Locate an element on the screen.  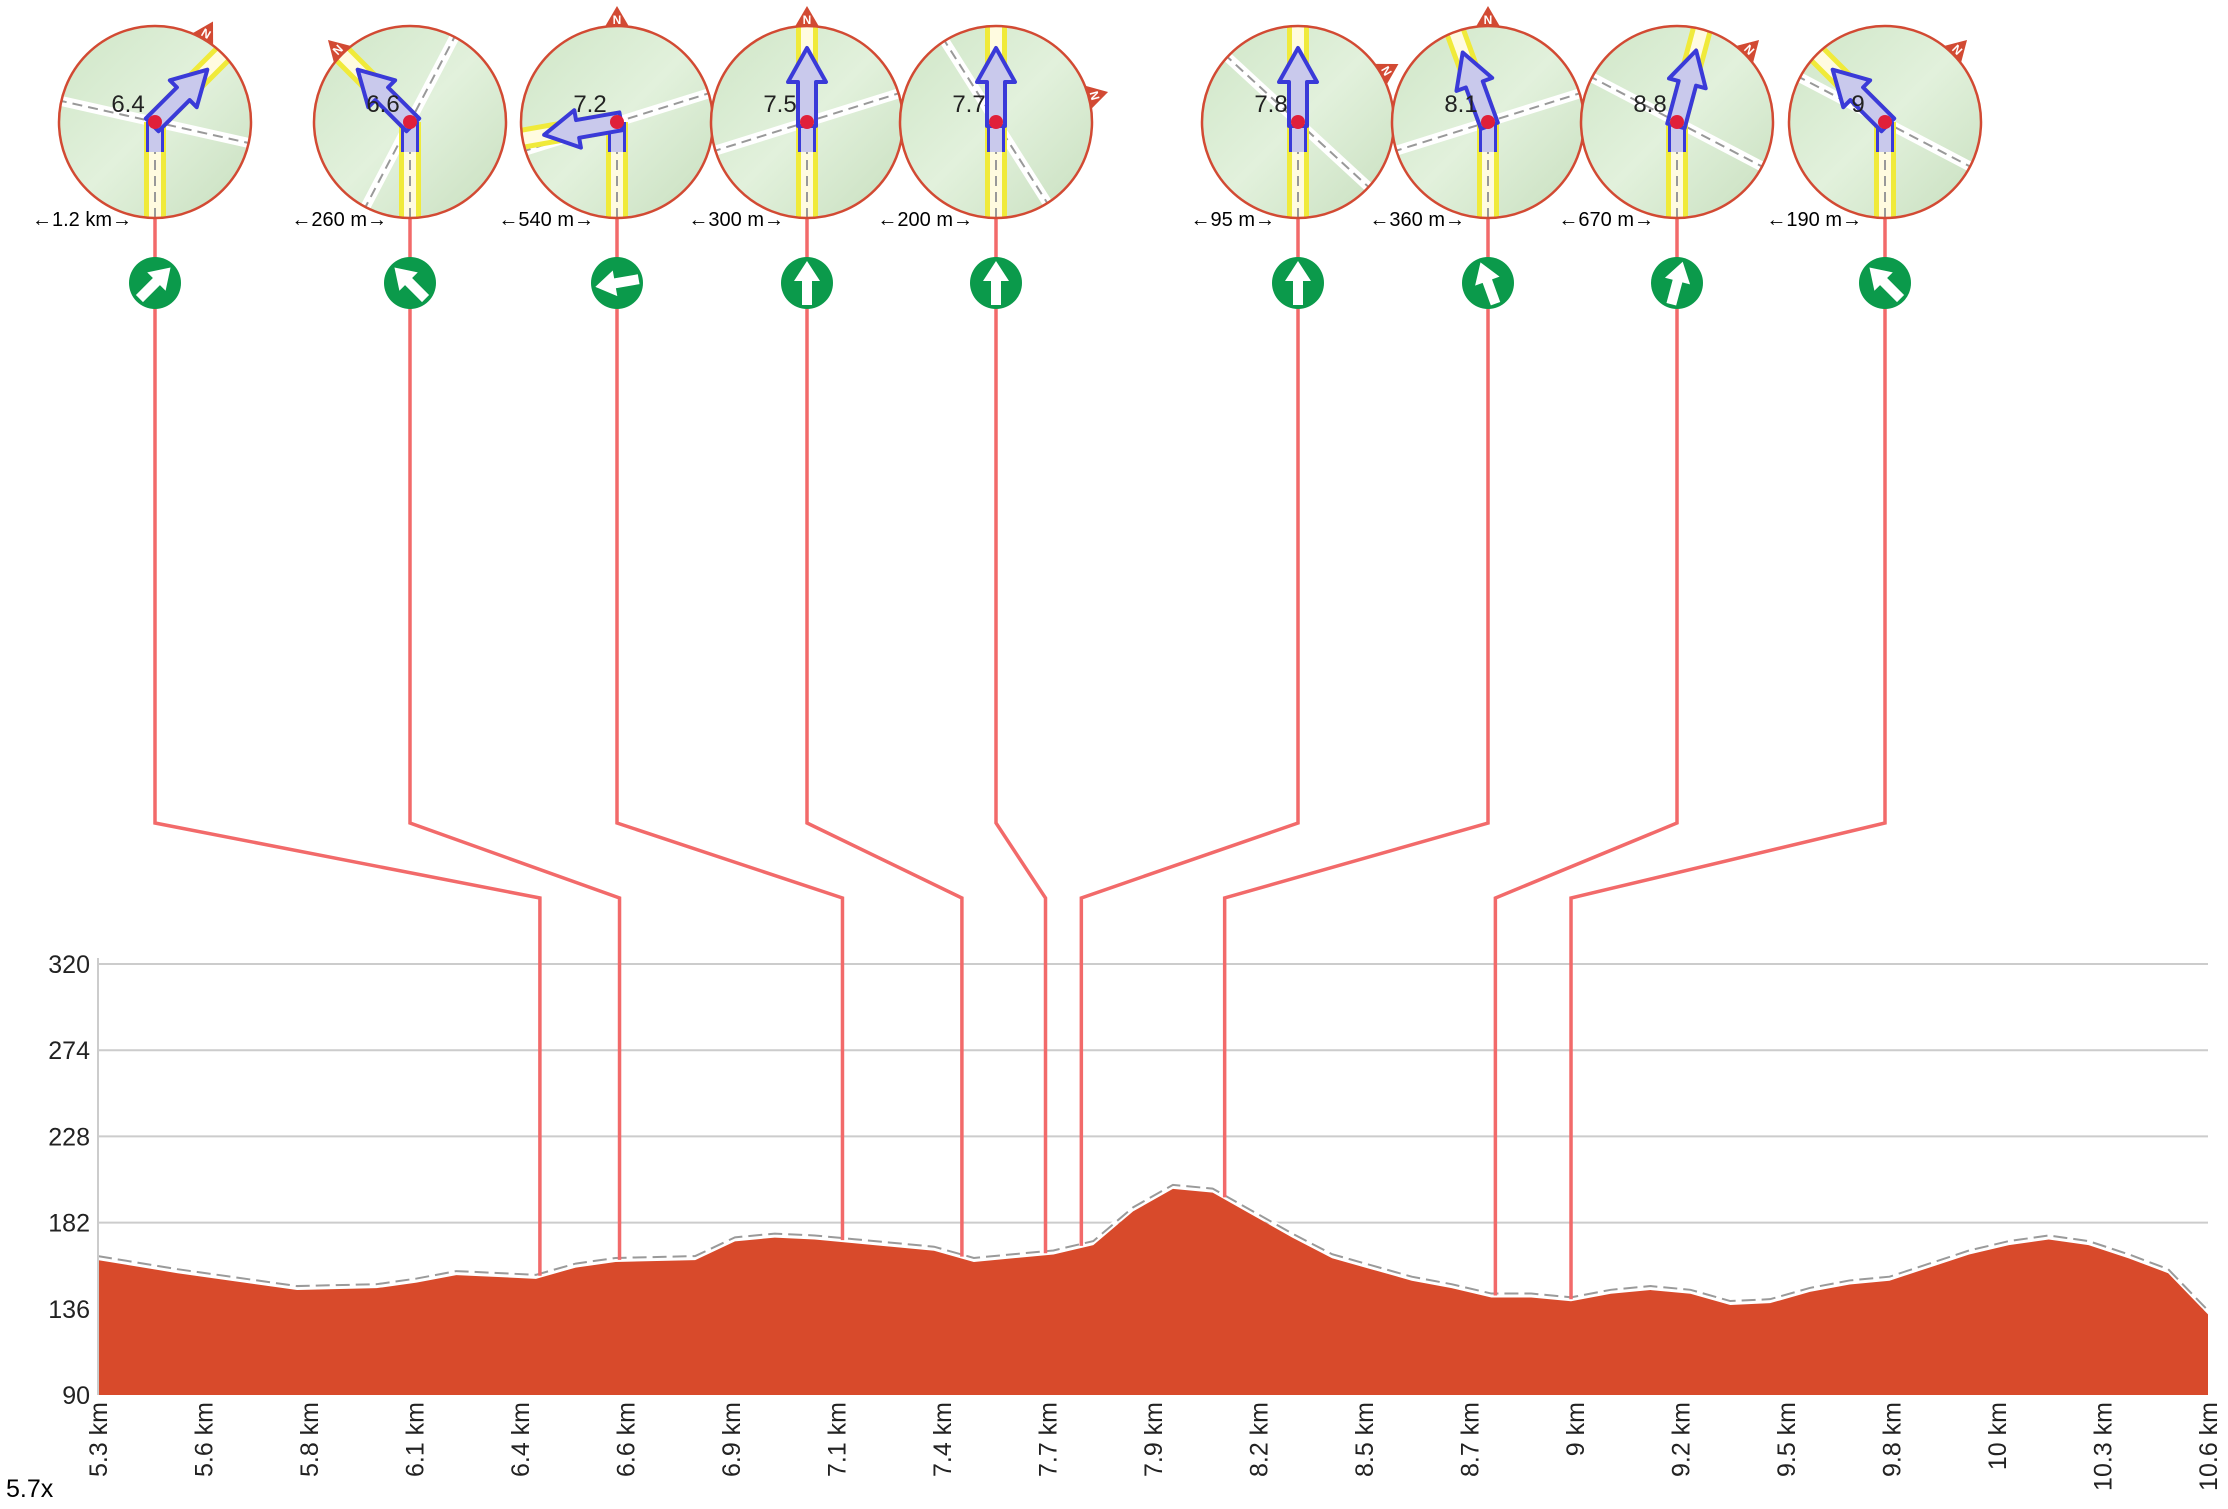
x-tick-label: 6.9 km is located at coordinates (732, 1439).